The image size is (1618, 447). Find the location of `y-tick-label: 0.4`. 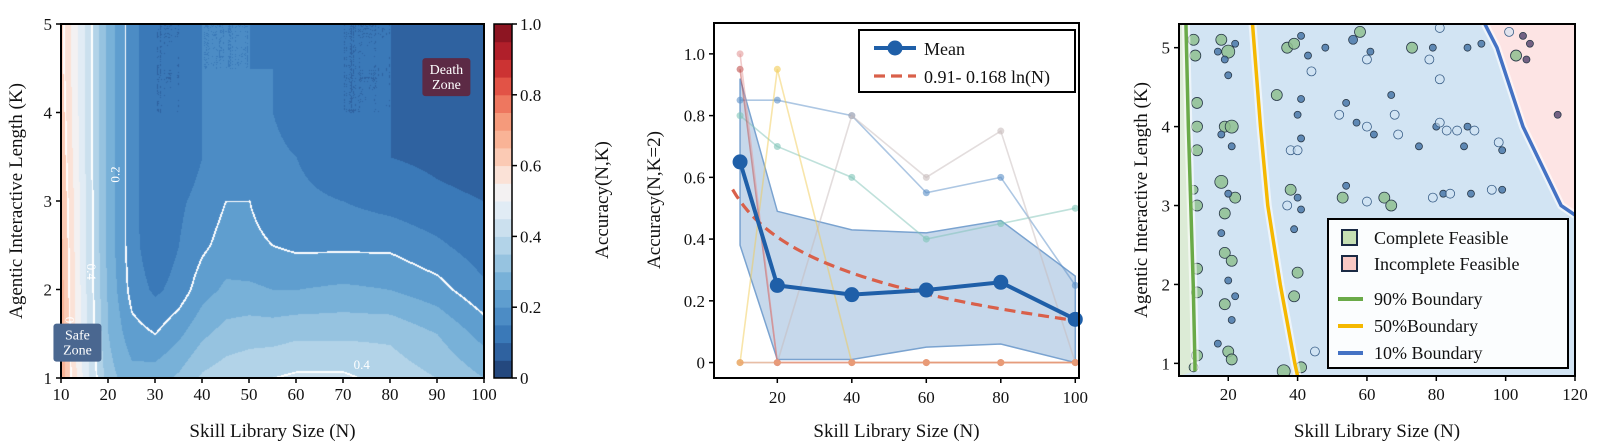

y-tick-label: 0.4 is located at coordinates (695, 239).